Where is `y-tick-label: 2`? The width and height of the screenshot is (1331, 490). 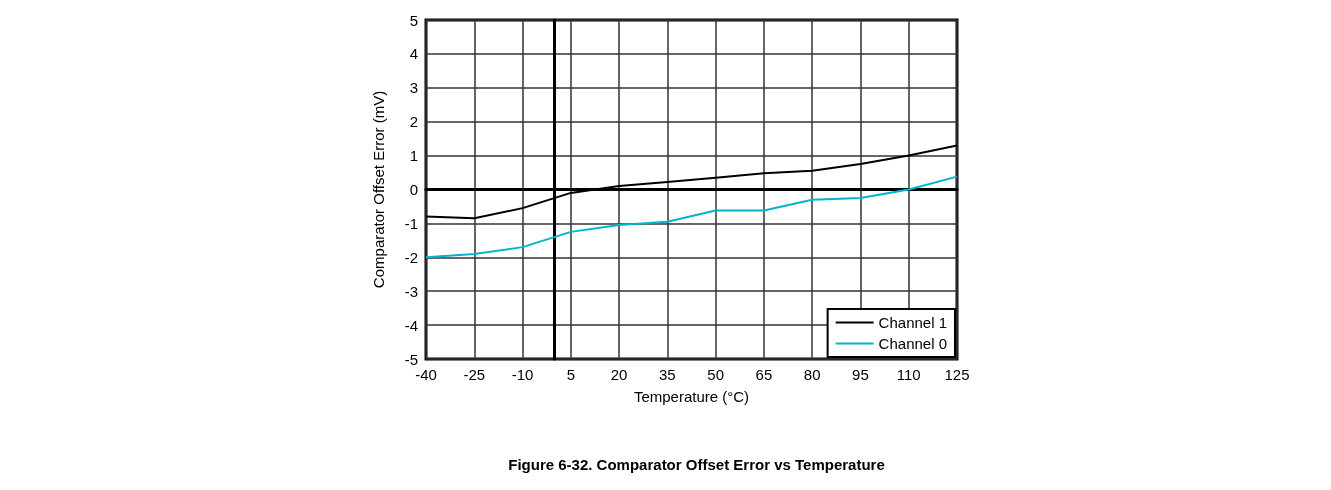 y-tick-label: 2 is located at coordinates (413, 122).